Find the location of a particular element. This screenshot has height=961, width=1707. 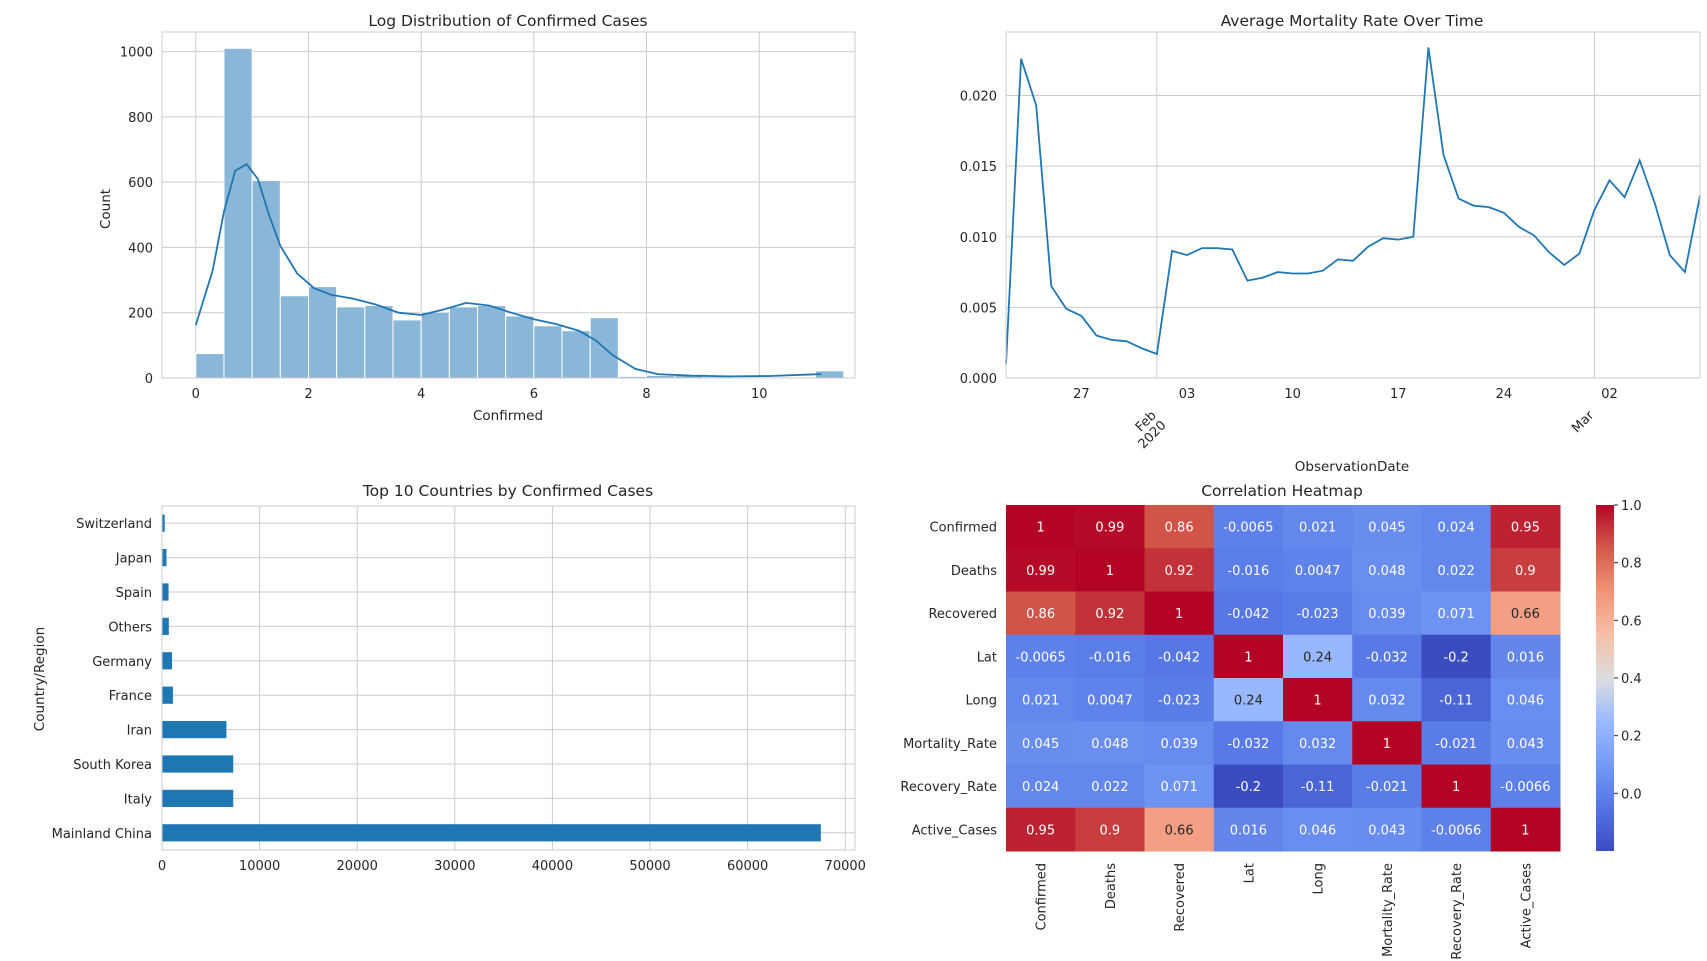

top-countries-category-label: Switzerland is located at coordinates (114, 524).